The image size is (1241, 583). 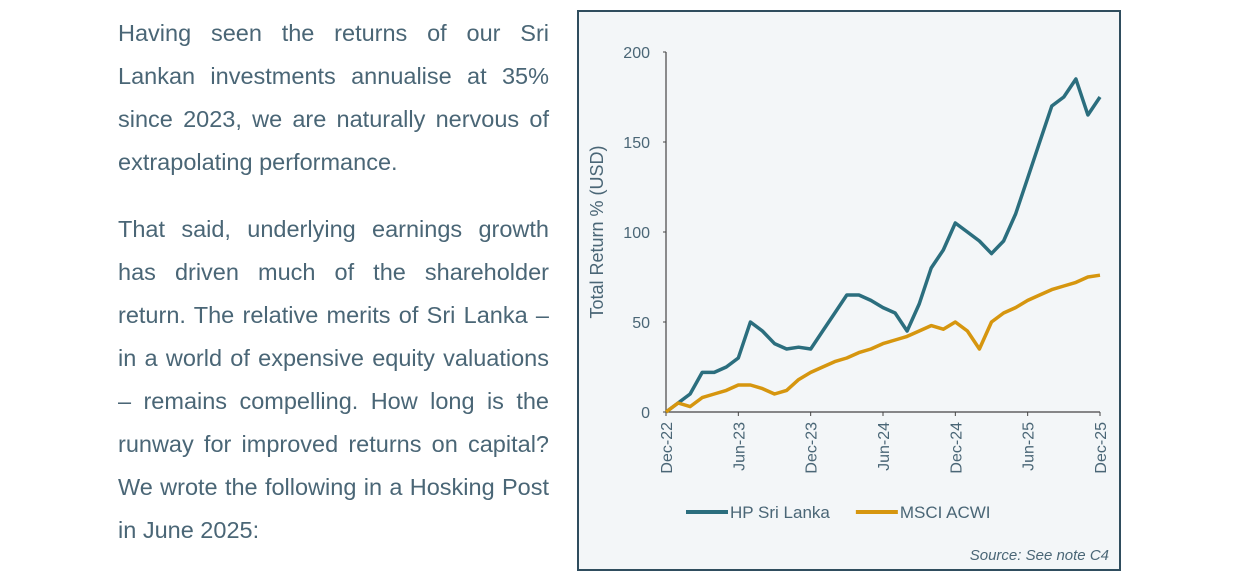 What do you see at coordinates (882, 343) in the screenshot?
I see `series-line` at bounding box center [882, 343].